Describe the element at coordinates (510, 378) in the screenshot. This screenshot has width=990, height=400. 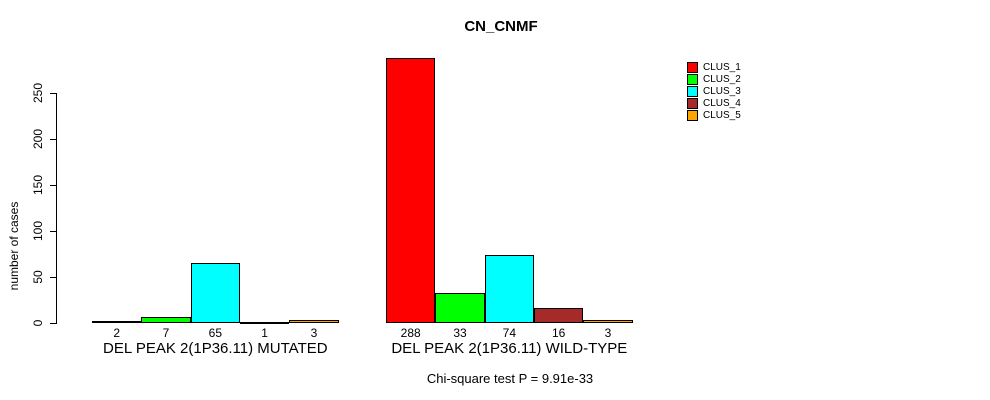
I see `chi-square-annotation: Chi-square test P = 9.91e-33` at that location.